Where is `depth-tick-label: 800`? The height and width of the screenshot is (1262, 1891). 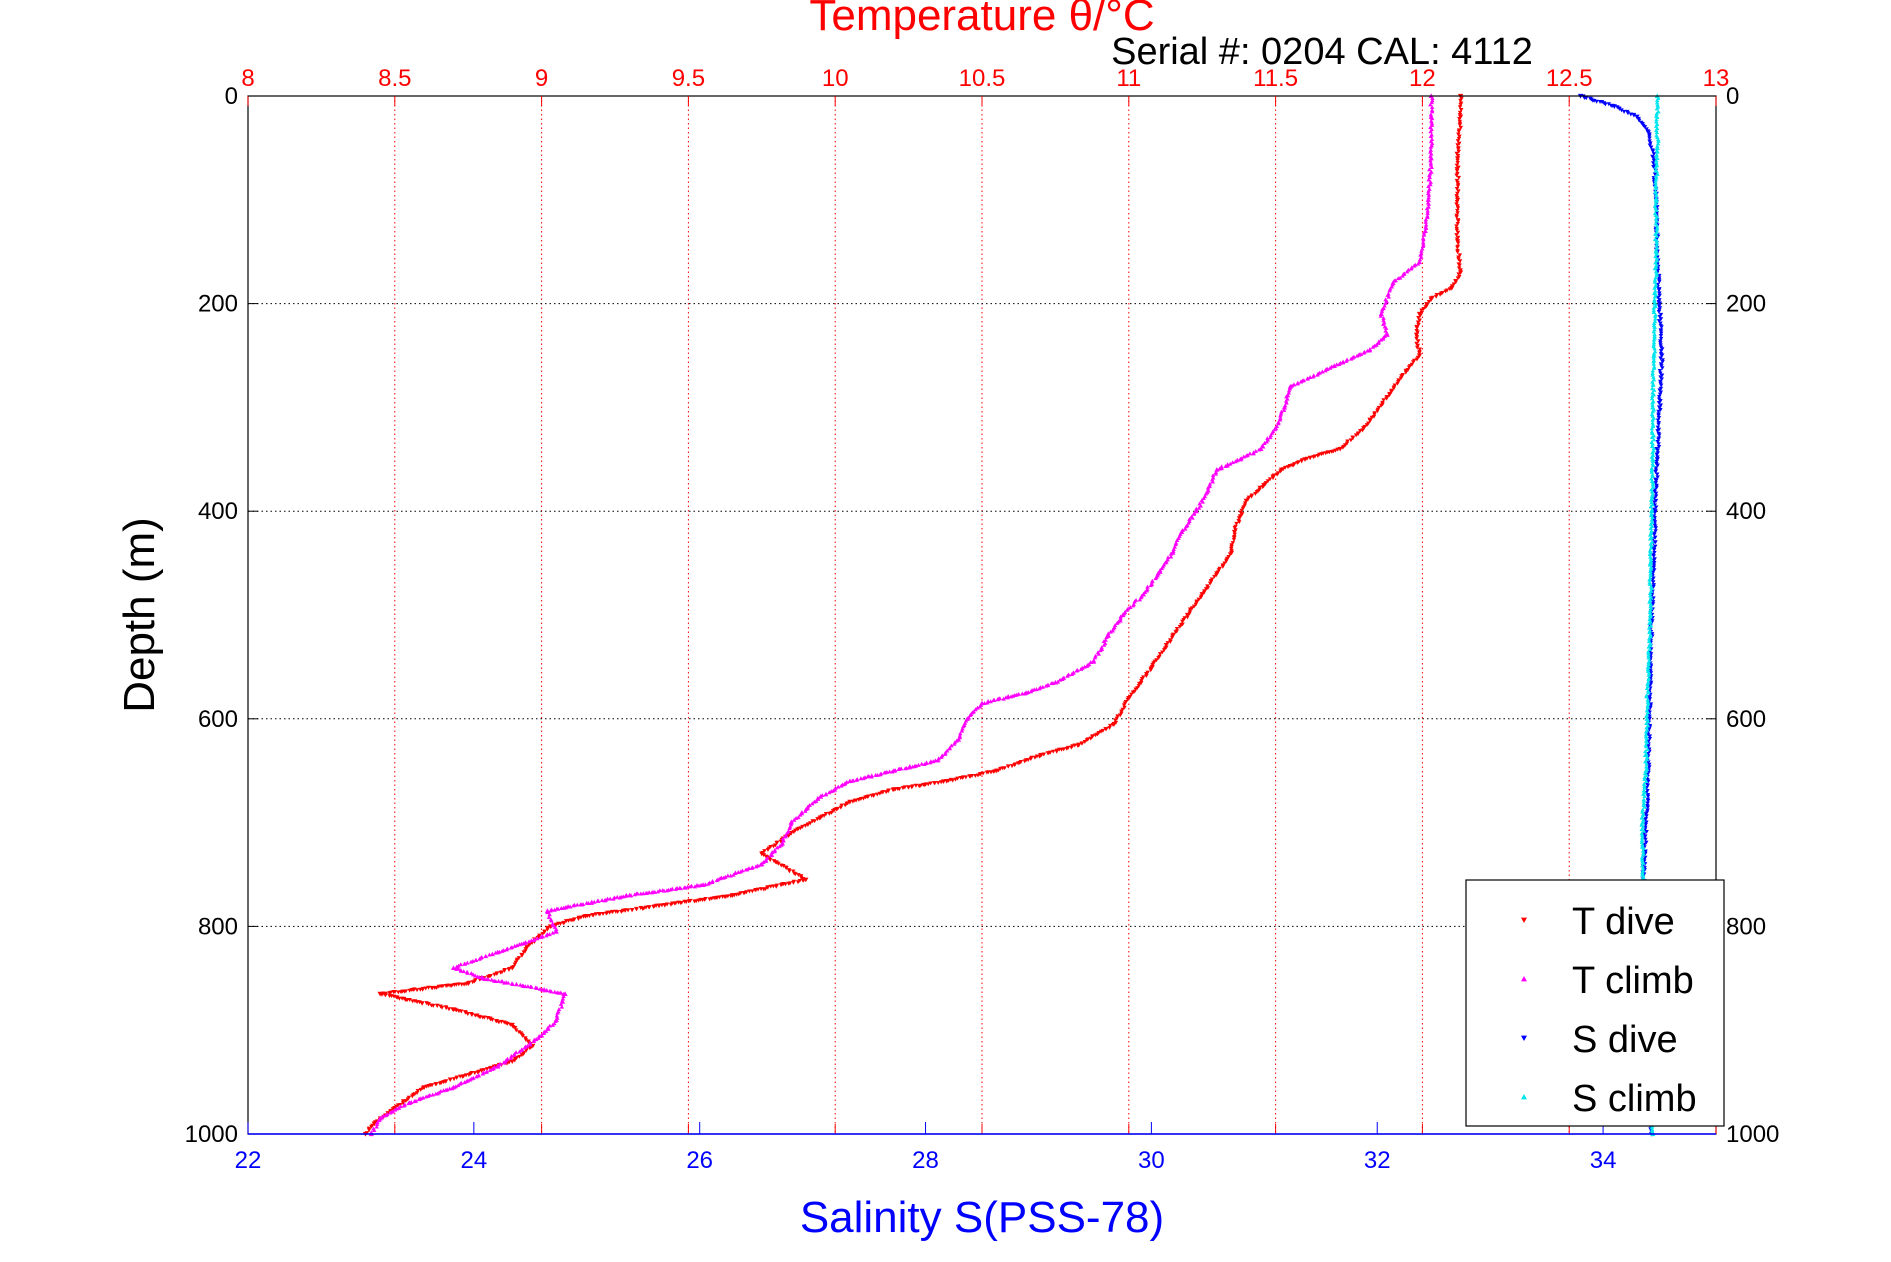
depth-tick-label: 800 is located at coordinates (218, 926).